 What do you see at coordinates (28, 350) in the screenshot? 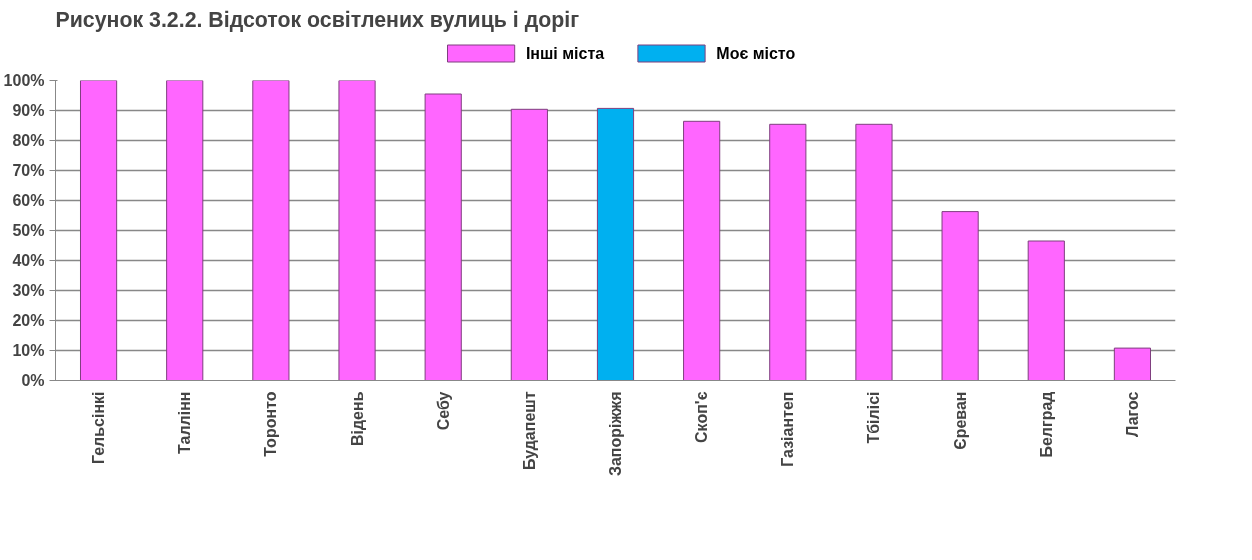
I see `y-tick-label: 10%` at bounding box center [28, 350].